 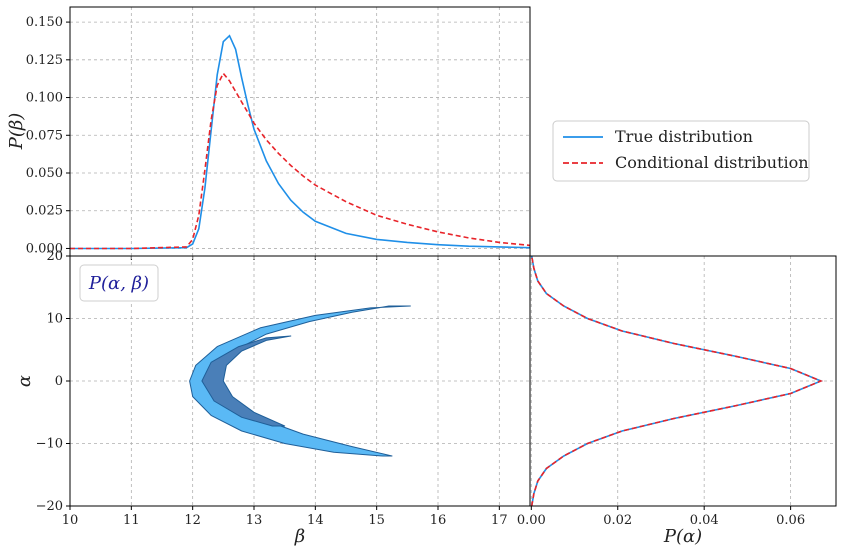 I want to click on joint-ytick-label: −10, so click(x=49, y=444).